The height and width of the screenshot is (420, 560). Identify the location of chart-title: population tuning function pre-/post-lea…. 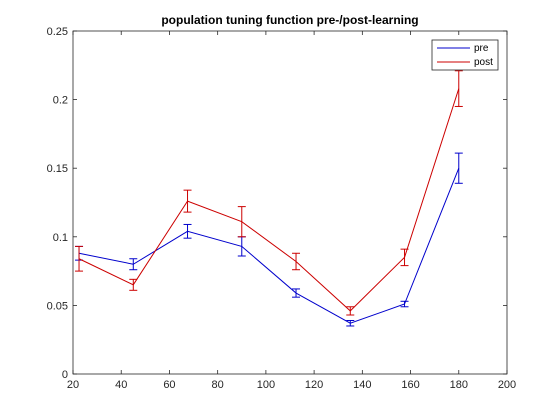
(289, 20).